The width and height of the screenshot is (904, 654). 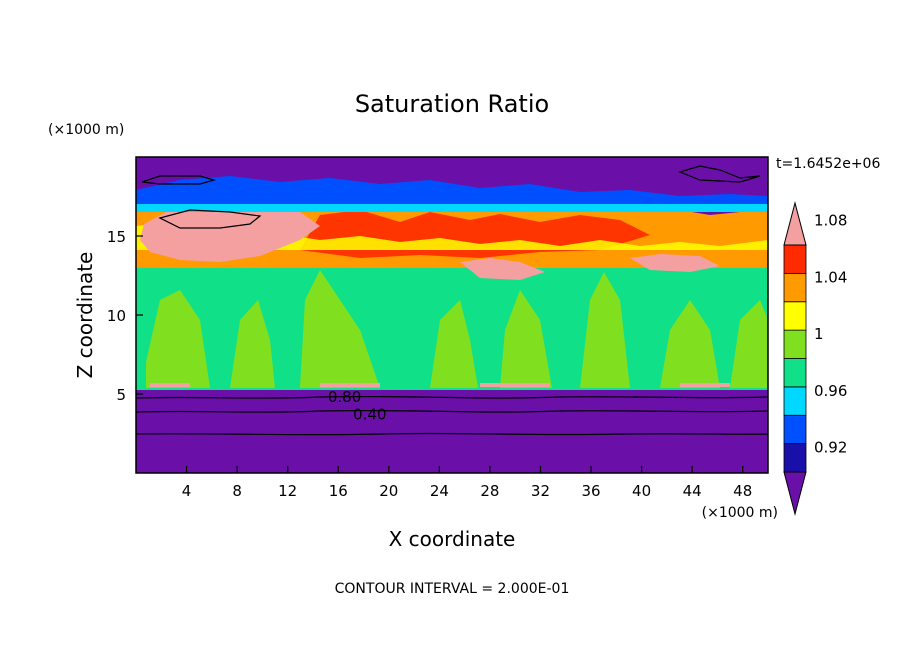 What do you see at coordinates (388, 491) in the screenshot?
I see `x-tick-label: 20` at bounding box center [388, 491].